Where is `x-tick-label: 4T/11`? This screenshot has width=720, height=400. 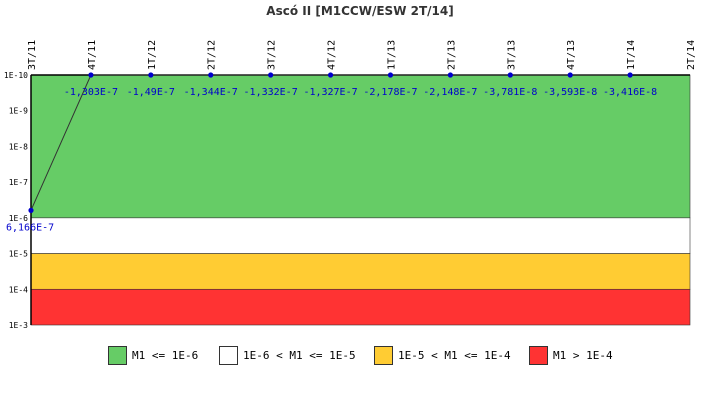 x-tick-label: 4T/11 is located at coordinates (92, 55).